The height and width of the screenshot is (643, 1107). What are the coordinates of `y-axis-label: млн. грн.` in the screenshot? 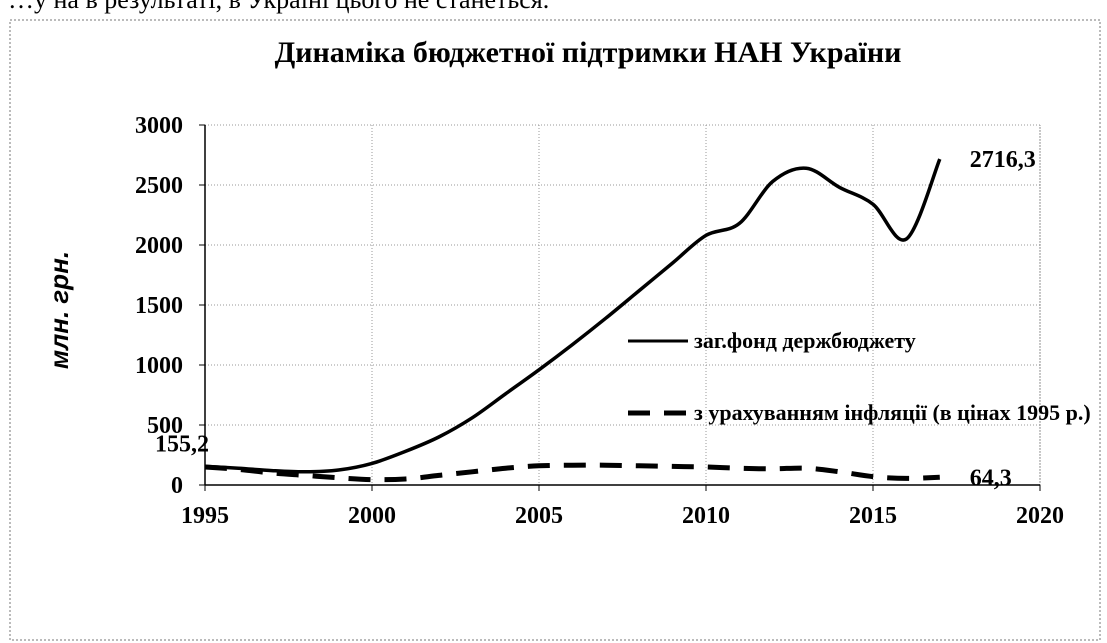 It's located at (59, 310).